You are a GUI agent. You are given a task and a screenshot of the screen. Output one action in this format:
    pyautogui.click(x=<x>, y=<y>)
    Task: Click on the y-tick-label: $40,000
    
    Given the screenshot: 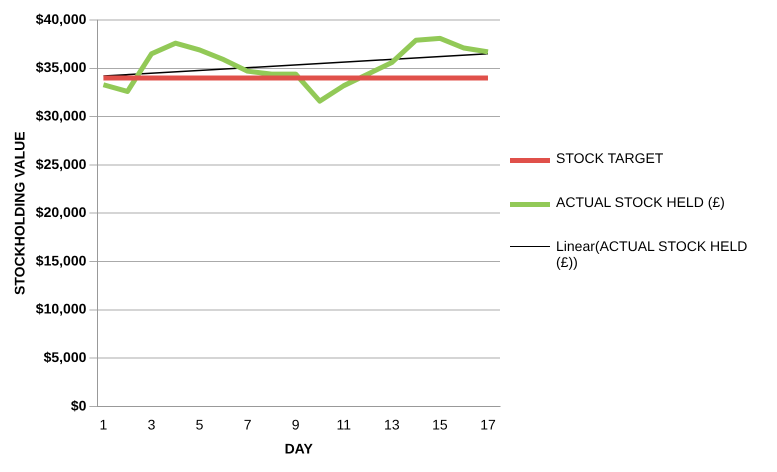 What is the action you would take?
    pyautogui.click(x=61, y=18)
    